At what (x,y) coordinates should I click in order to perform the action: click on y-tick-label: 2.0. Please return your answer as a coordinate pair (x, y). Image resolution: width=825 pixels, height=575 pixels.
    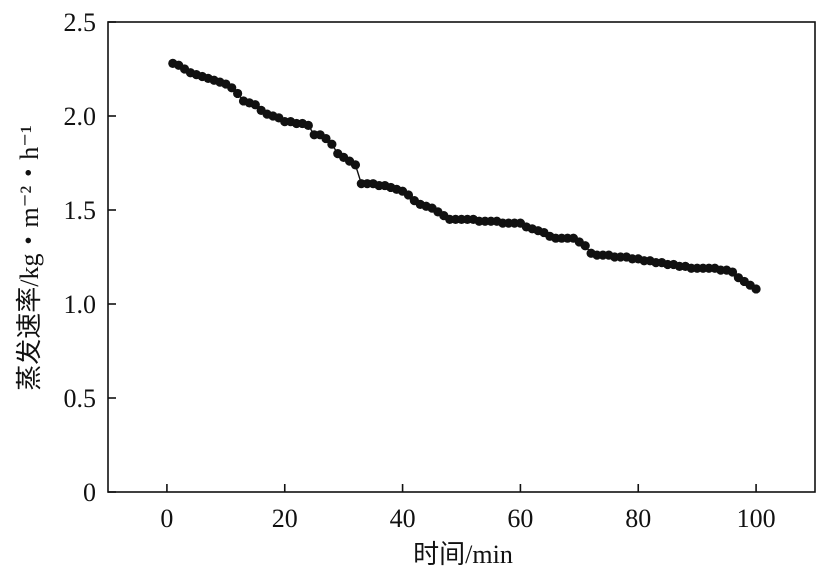
    Looking at the image, I should click on (80, 116).